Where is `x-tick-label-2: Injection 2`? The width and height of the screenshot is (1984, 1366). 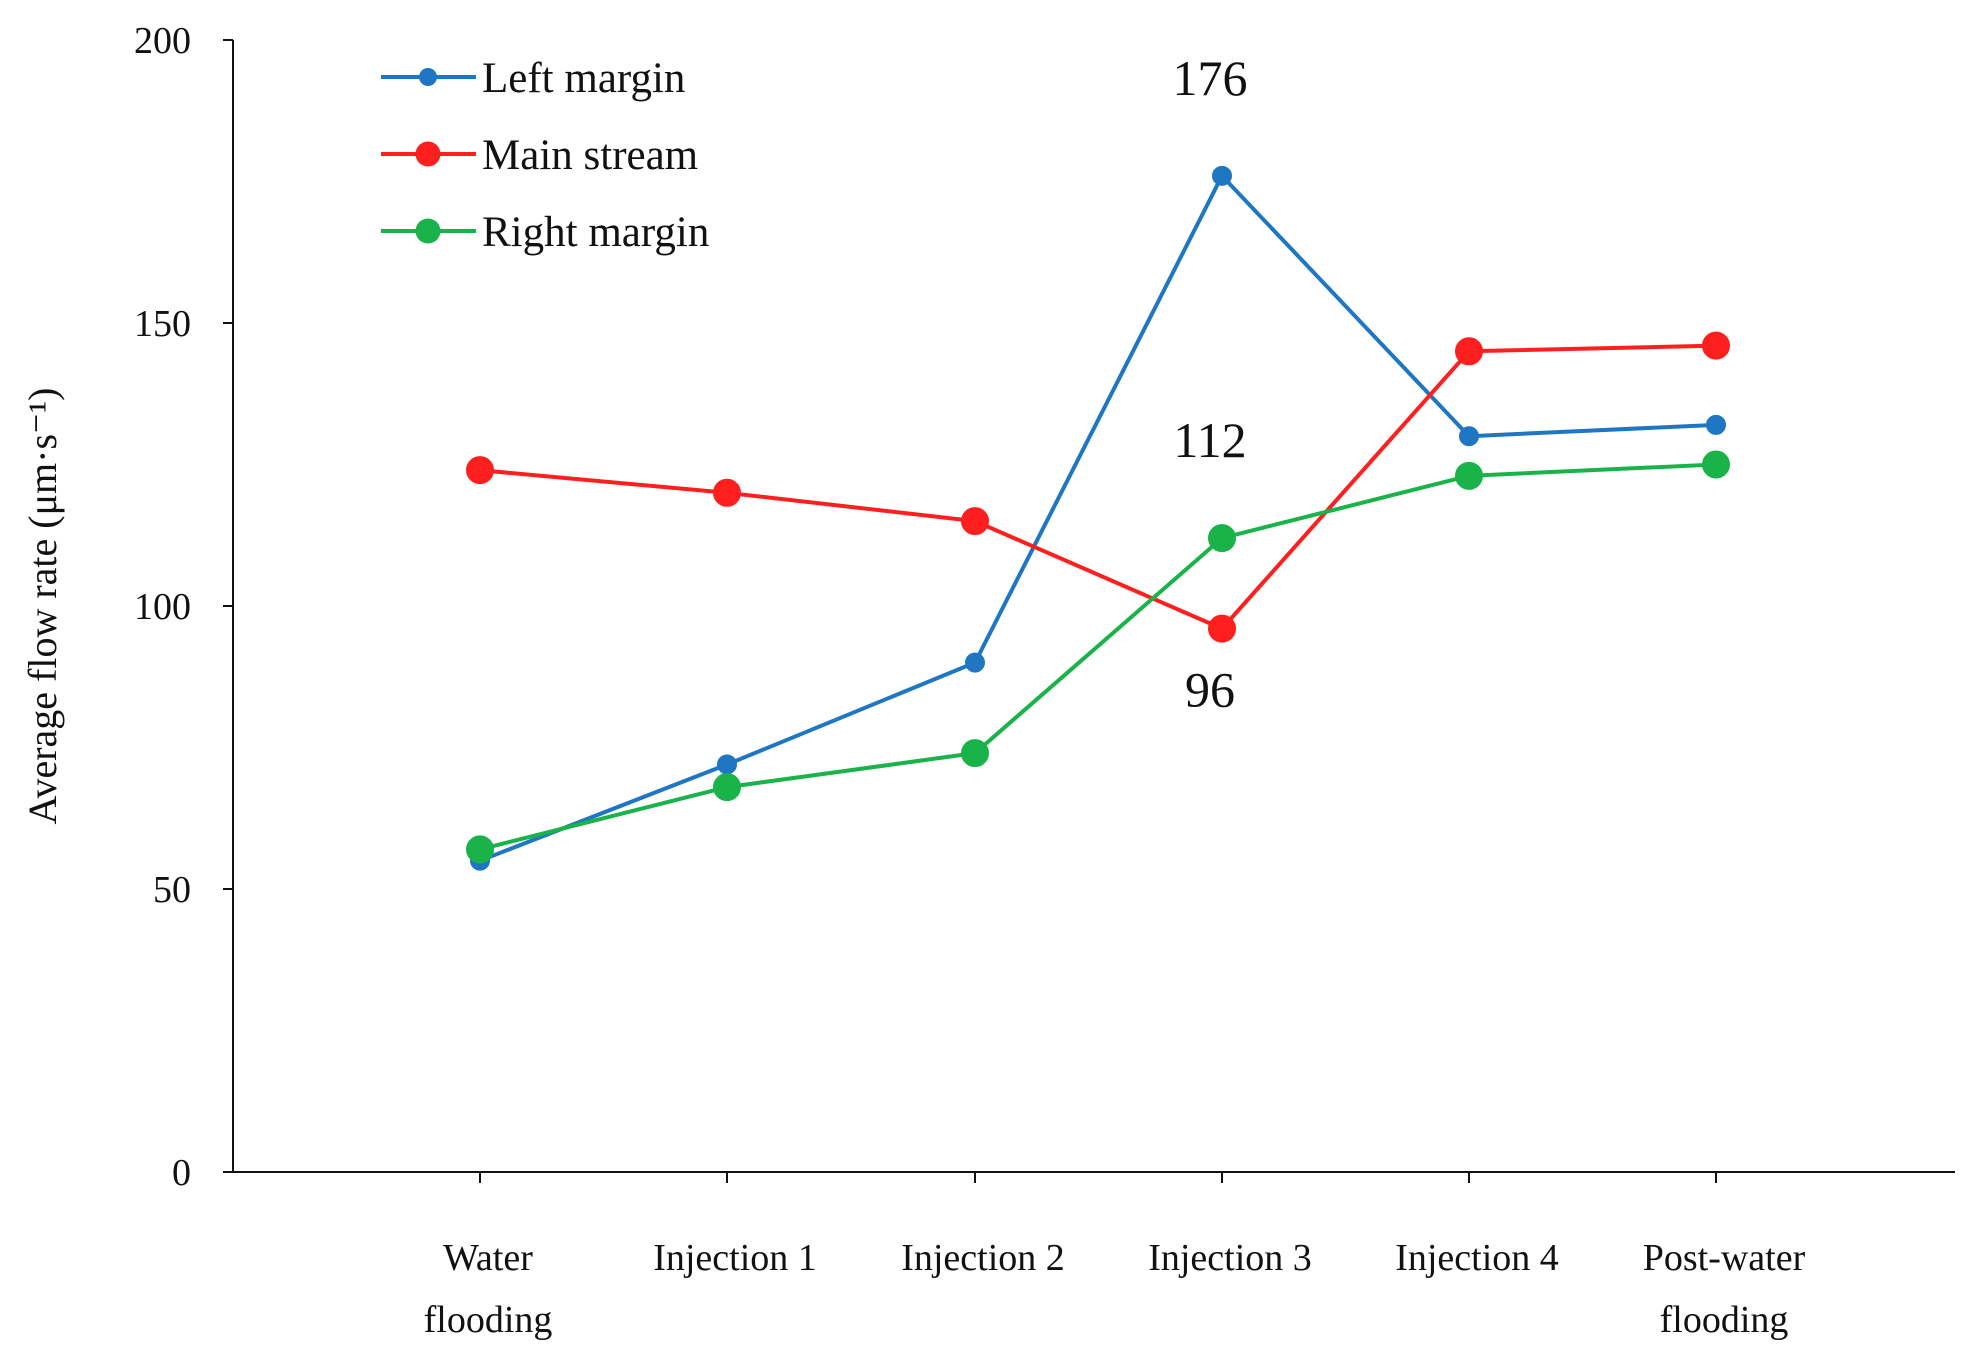 x-tick-label-2: Injection 2 is located at coordinates (983, 1258).